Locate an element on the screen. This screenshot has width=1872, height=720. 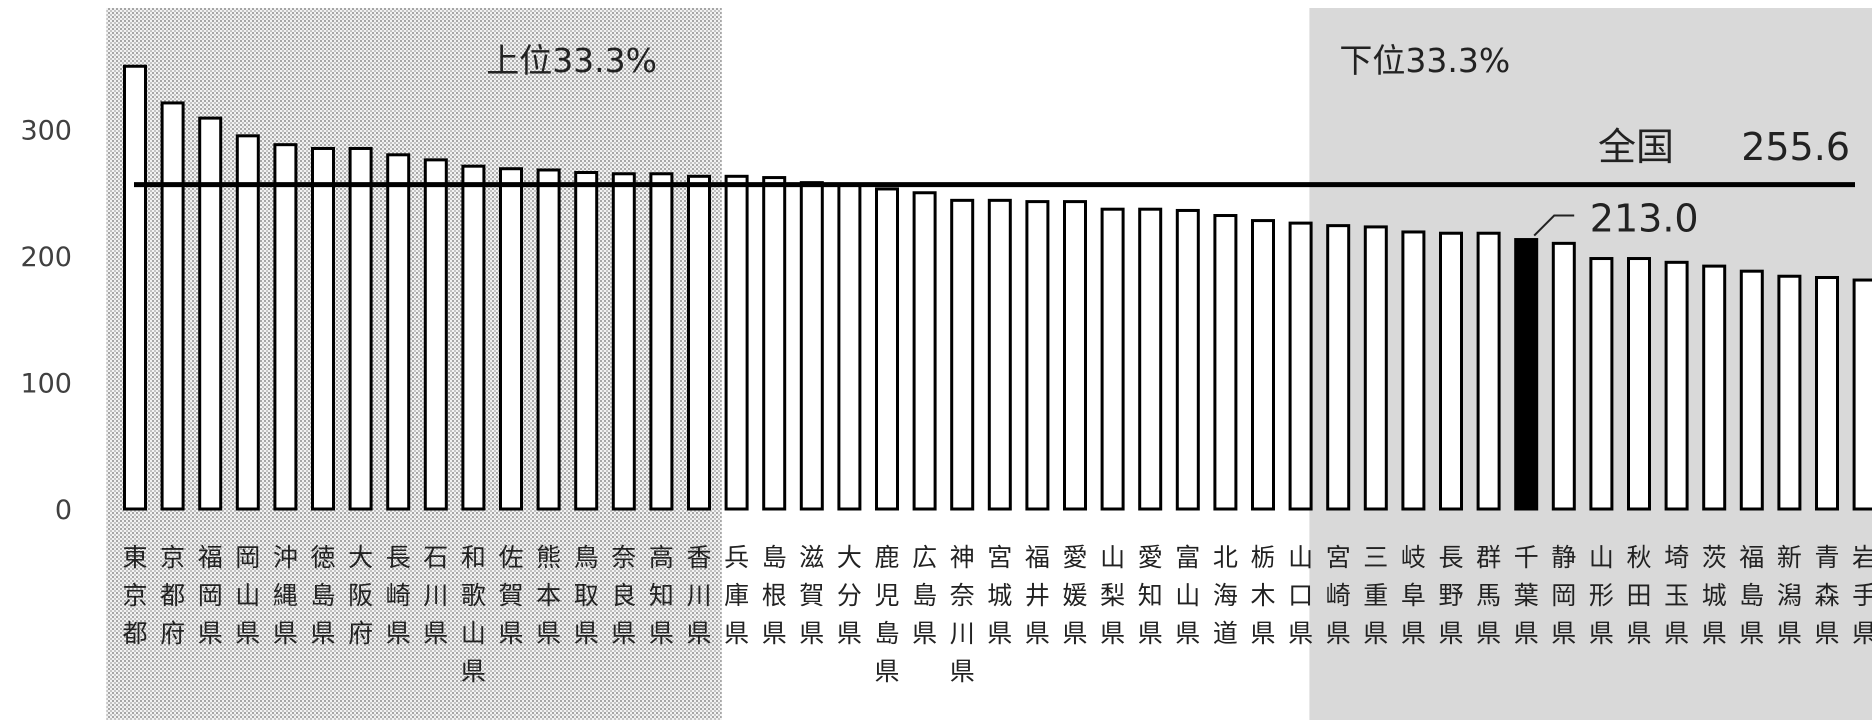
x-tick-label: 福島県 is located at coordinates (1751, 595).